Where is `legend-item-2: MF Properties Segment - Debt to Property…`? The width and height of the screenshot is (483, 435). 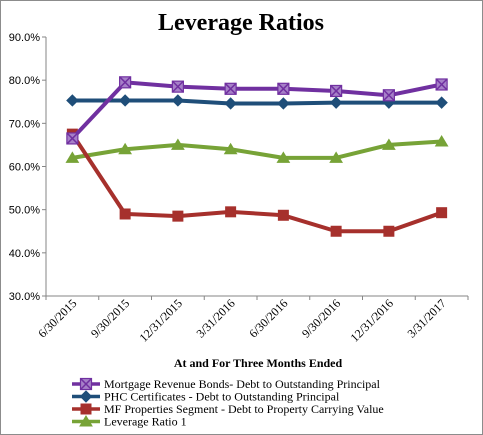
legend-item-2: MF Properties Segment - Debt to Property… is located at coordinates (228, 409).